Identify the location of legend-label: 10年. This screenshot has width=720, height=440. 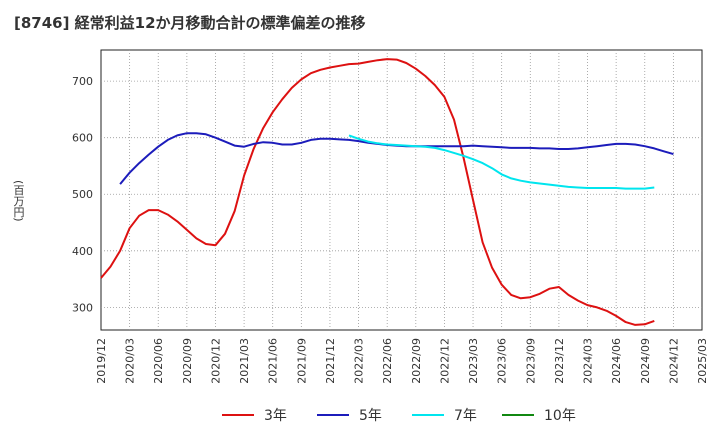
(560, 416).